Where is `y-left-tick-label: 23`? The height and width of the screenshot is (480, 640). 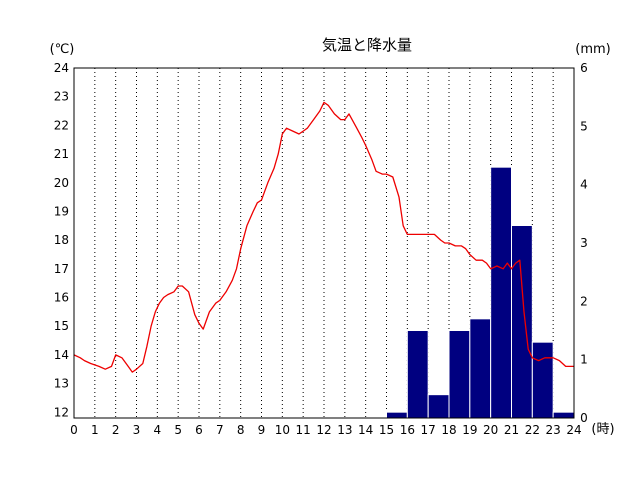 y-left-tick-label: 23 is located at coordinates (61, 97).